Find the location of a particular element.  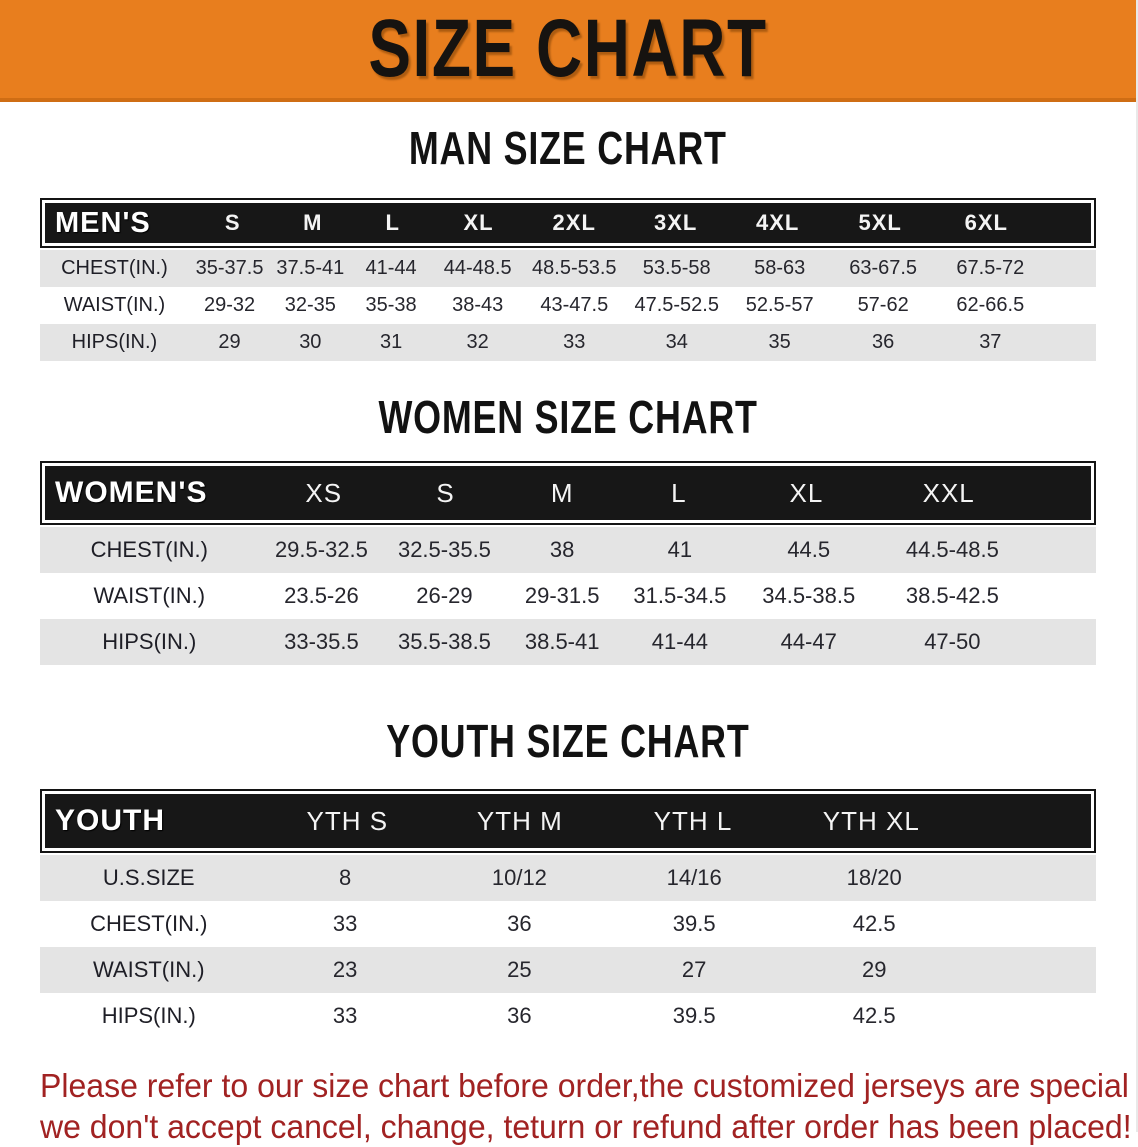

table-row: HIPS(IN.) 33 36 39.5 42.5 is located at coordinates (568, 1016).